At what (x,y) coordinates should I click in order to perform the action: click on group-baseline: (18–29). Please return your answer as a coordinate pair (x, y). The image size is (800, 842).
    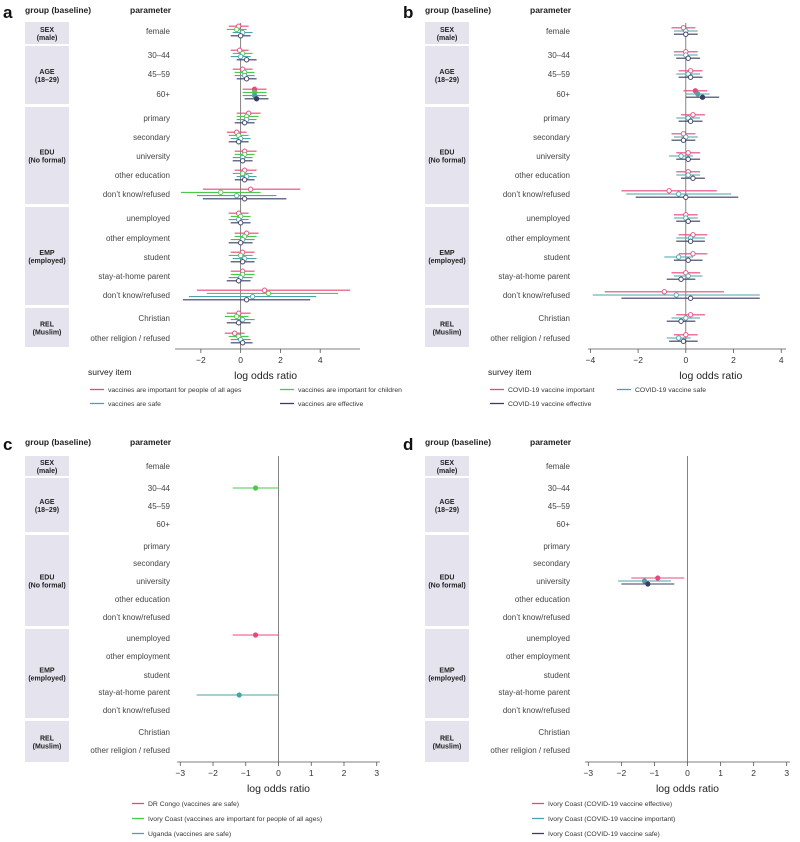
    Looking at the image, I should click on (47, 80).